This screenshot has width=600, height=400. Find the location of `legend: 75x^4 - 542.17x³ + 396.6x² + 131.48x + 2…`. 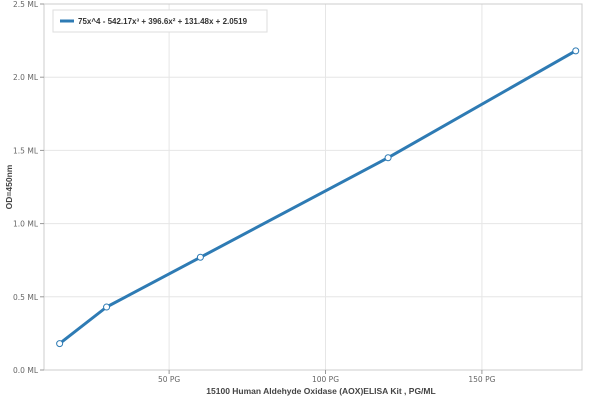

legend: 75x^4 - 542.17x³ + 396.6x² + 131.48x + 2… is located at coordinates (160, 21).